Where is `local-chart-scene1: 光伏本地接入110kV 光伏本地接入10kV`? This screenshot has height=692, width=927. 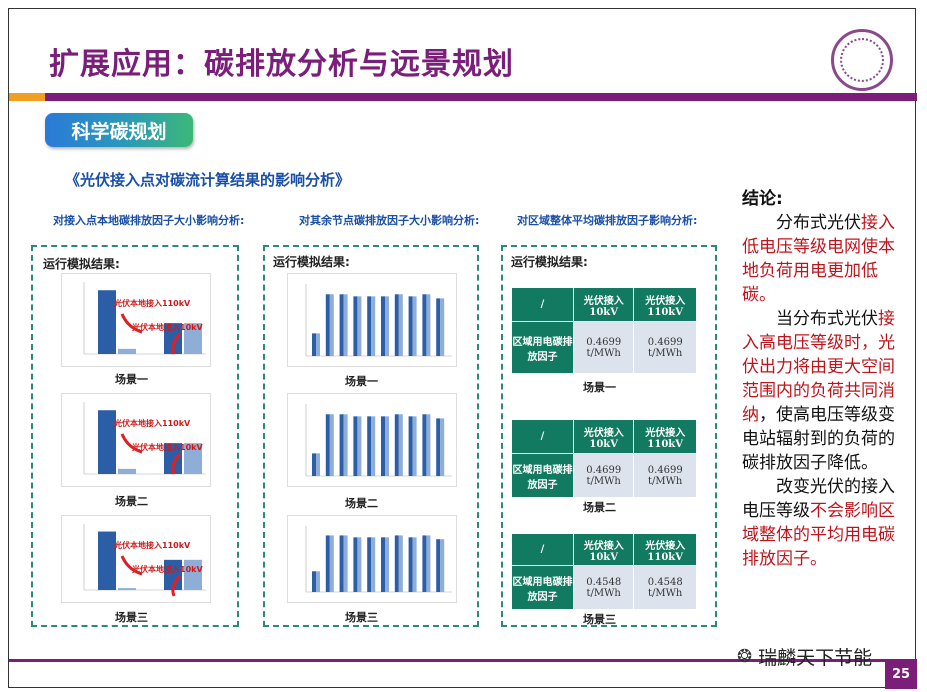 local-chart-scene1: 光伏本地接入110kV 光伏本地接入10kV is located at coordinates (136, 320).